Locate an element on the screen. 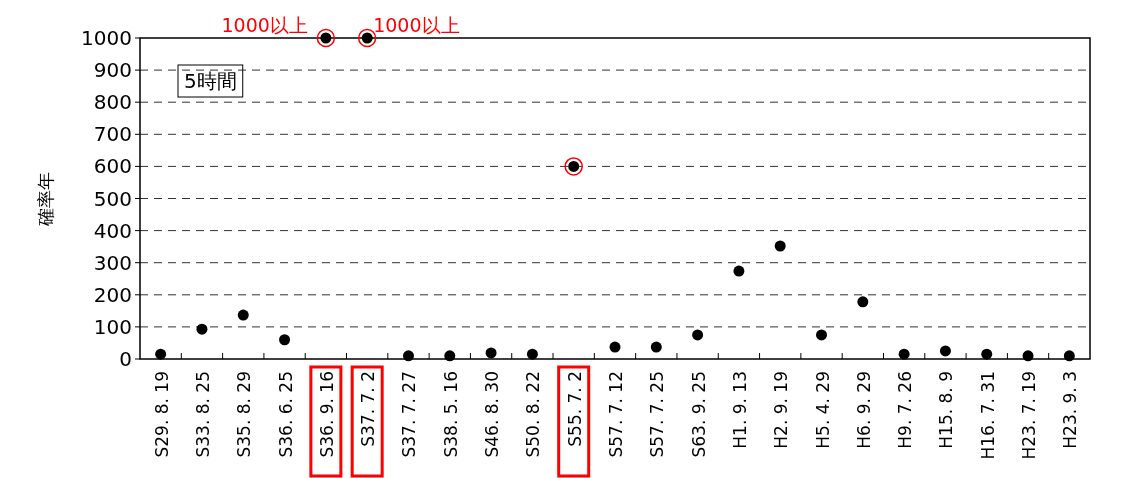  y-tick-label: 700 is located at coordinates (112, 134).